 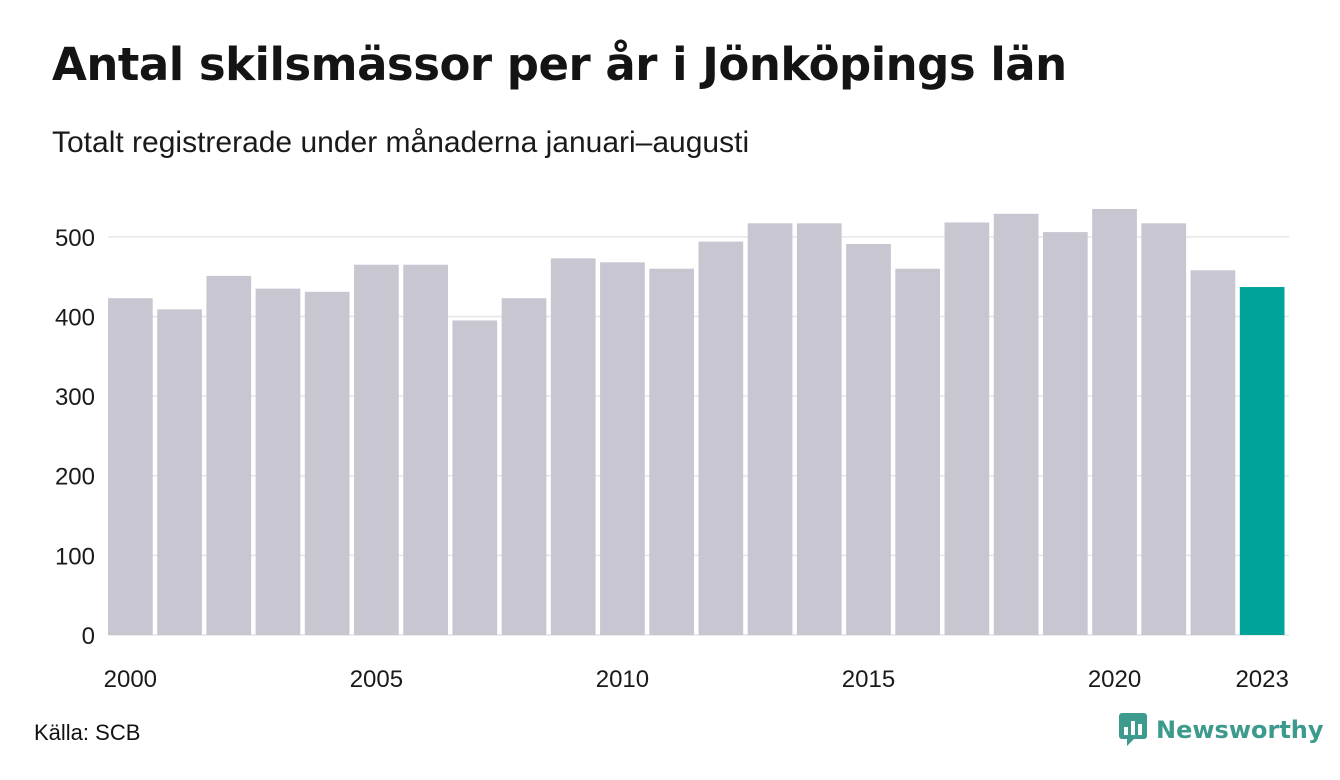 I want to click on bar-2004, so click(x=327, y=463).